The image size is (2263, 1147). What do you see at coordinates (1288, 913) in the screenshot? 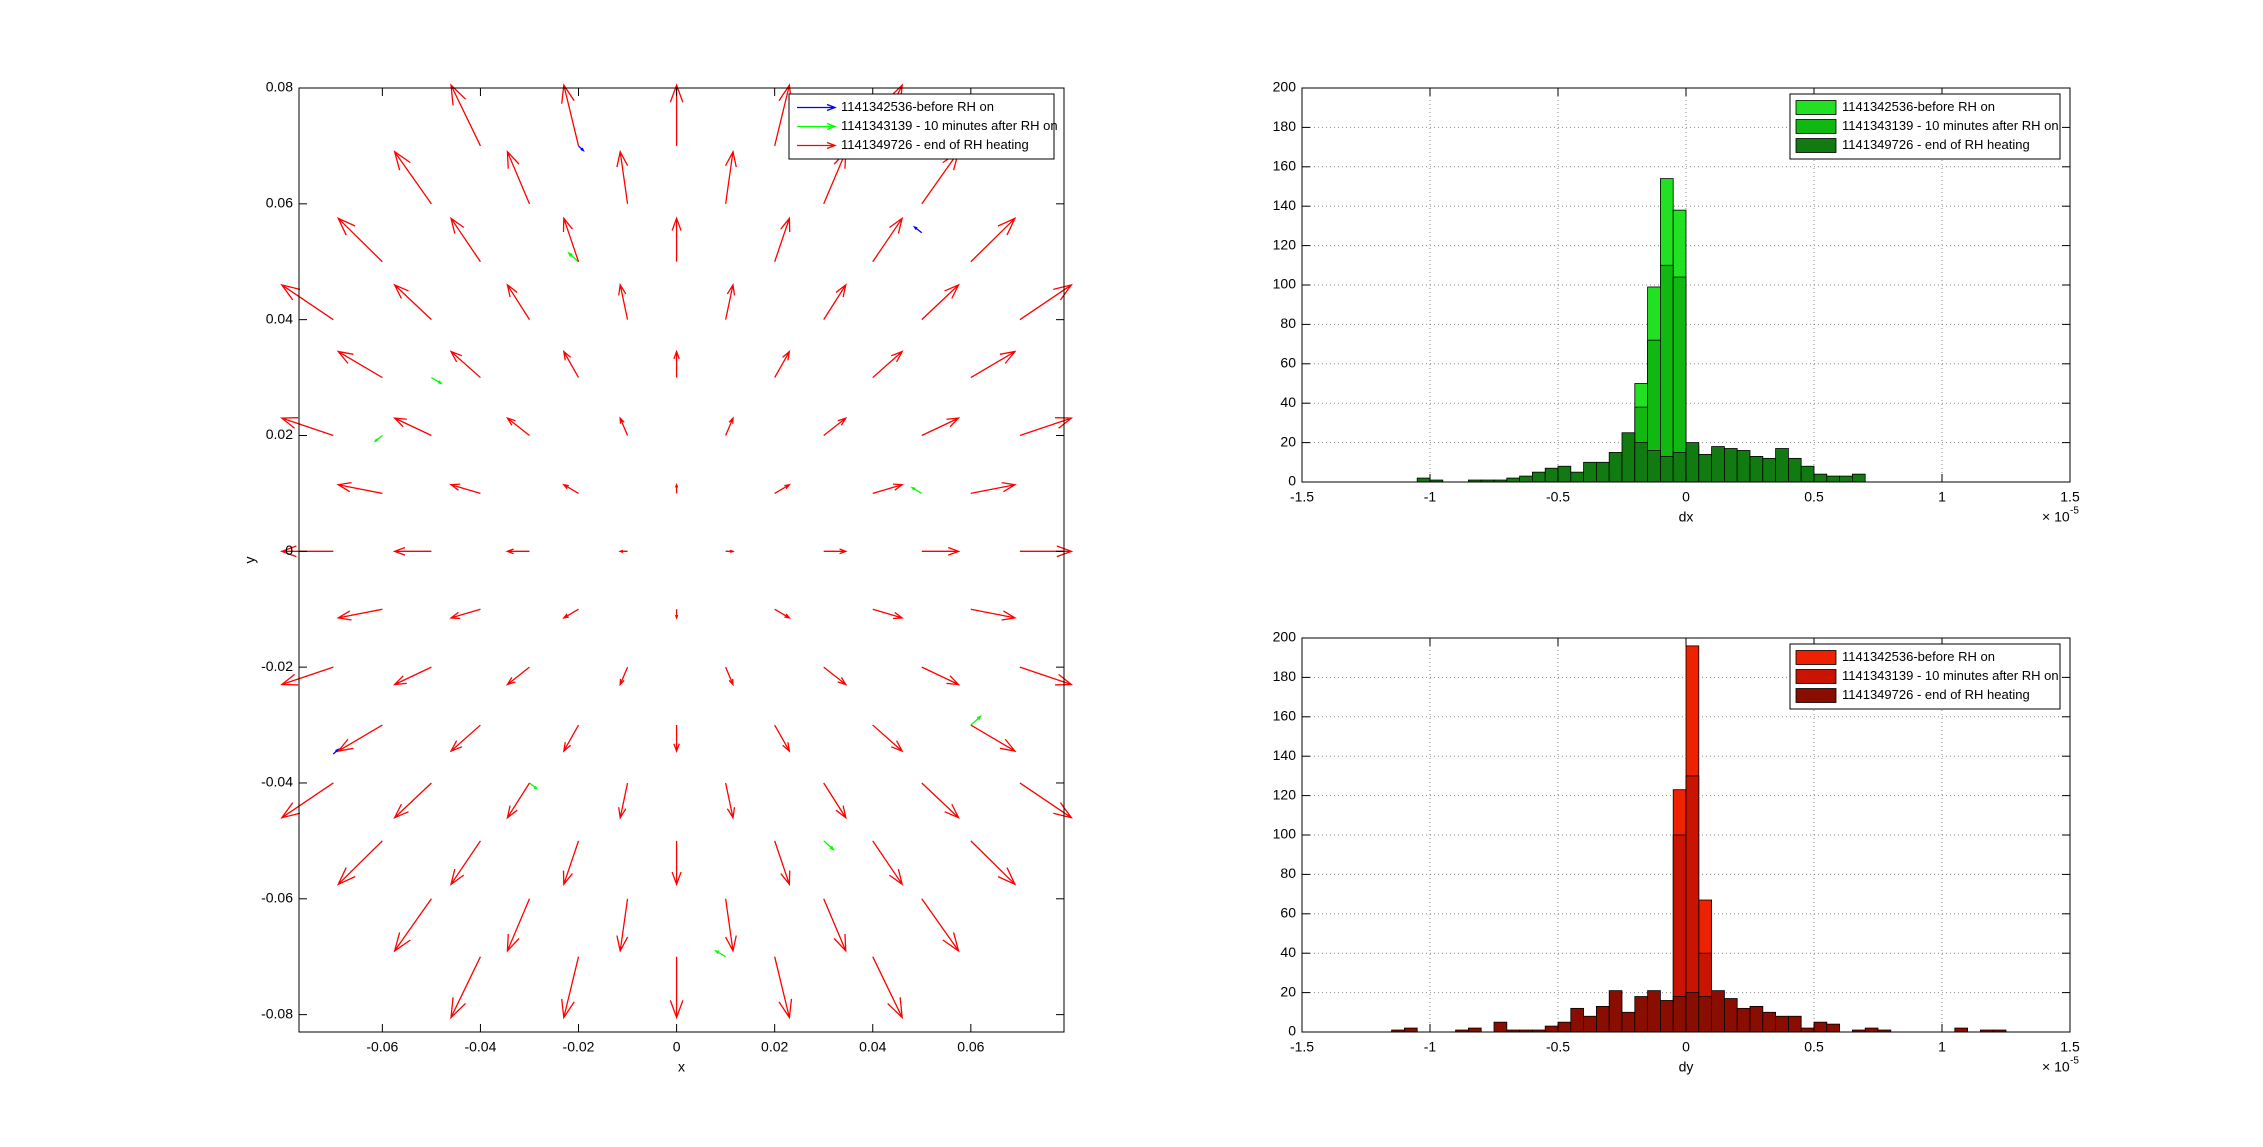
I see `y-tick-label: 60` at bounding box center [1288, 913].